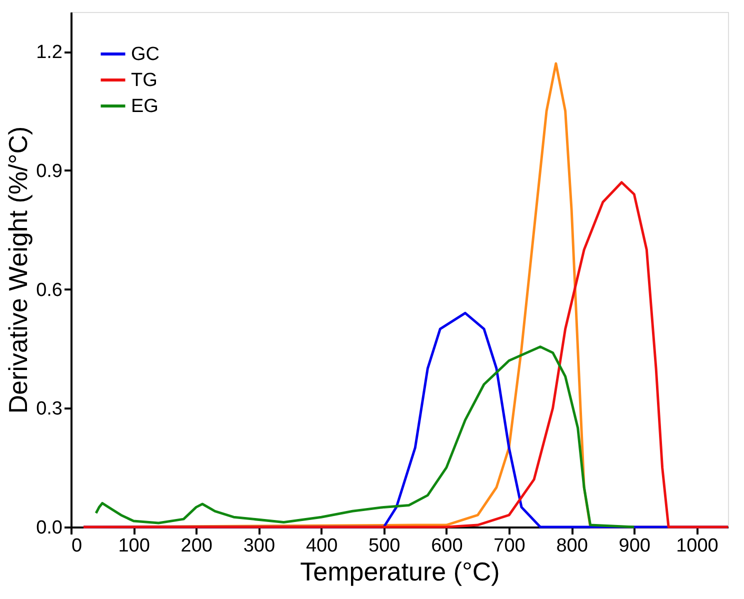  I want to click on x-tick-label: 600, so click(447, 546).